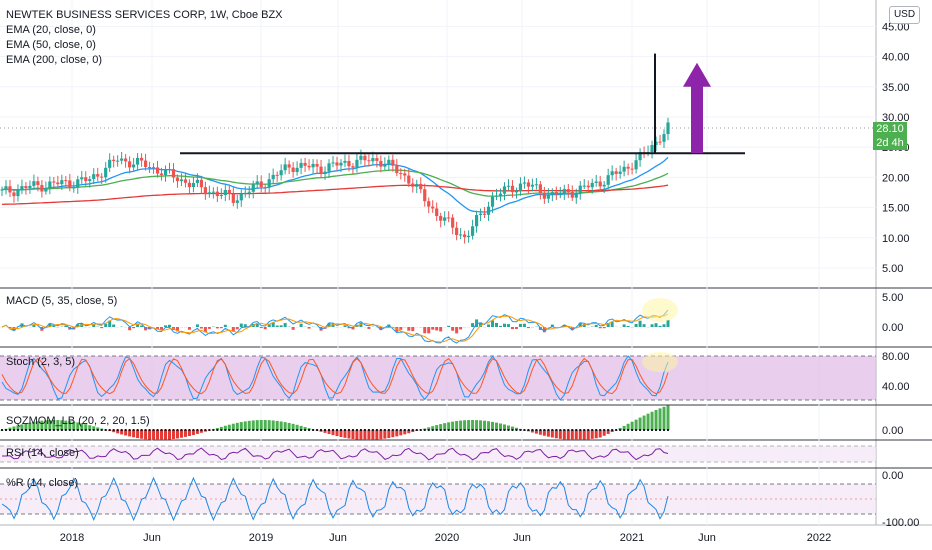 This screenshot has height=550, width=932. What do you see at coordinates (41, 362) in the screenshot?
I see `stoch-label: Stoch (2, 3, 5)` at bounding box center [41, 362].